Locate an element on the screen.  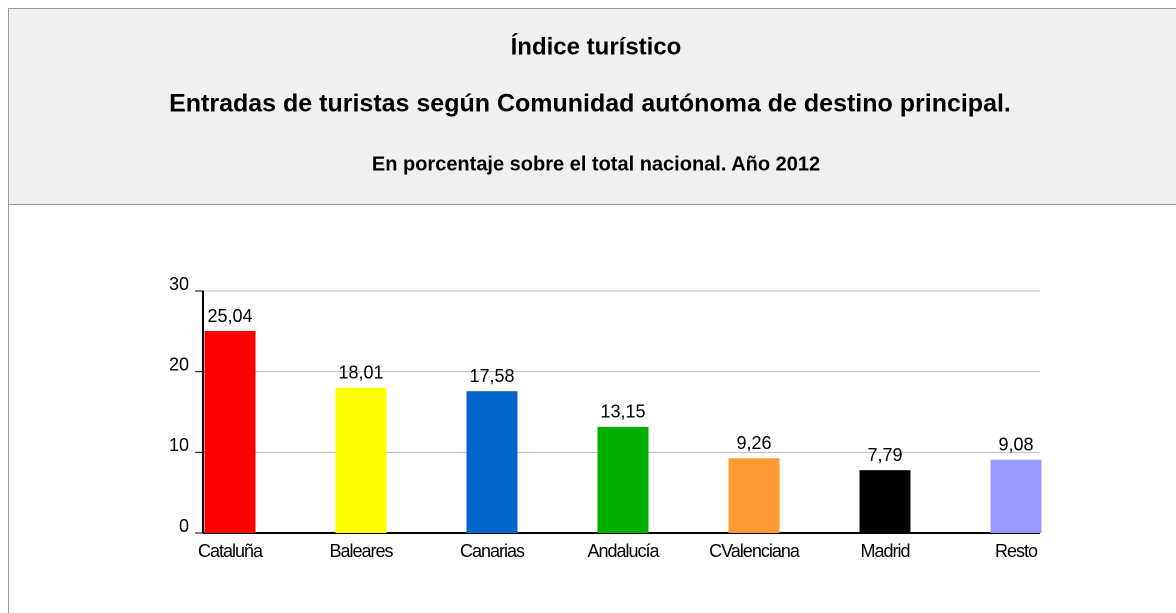
y-tick-label: 20 is located at coordinates (179, 364).